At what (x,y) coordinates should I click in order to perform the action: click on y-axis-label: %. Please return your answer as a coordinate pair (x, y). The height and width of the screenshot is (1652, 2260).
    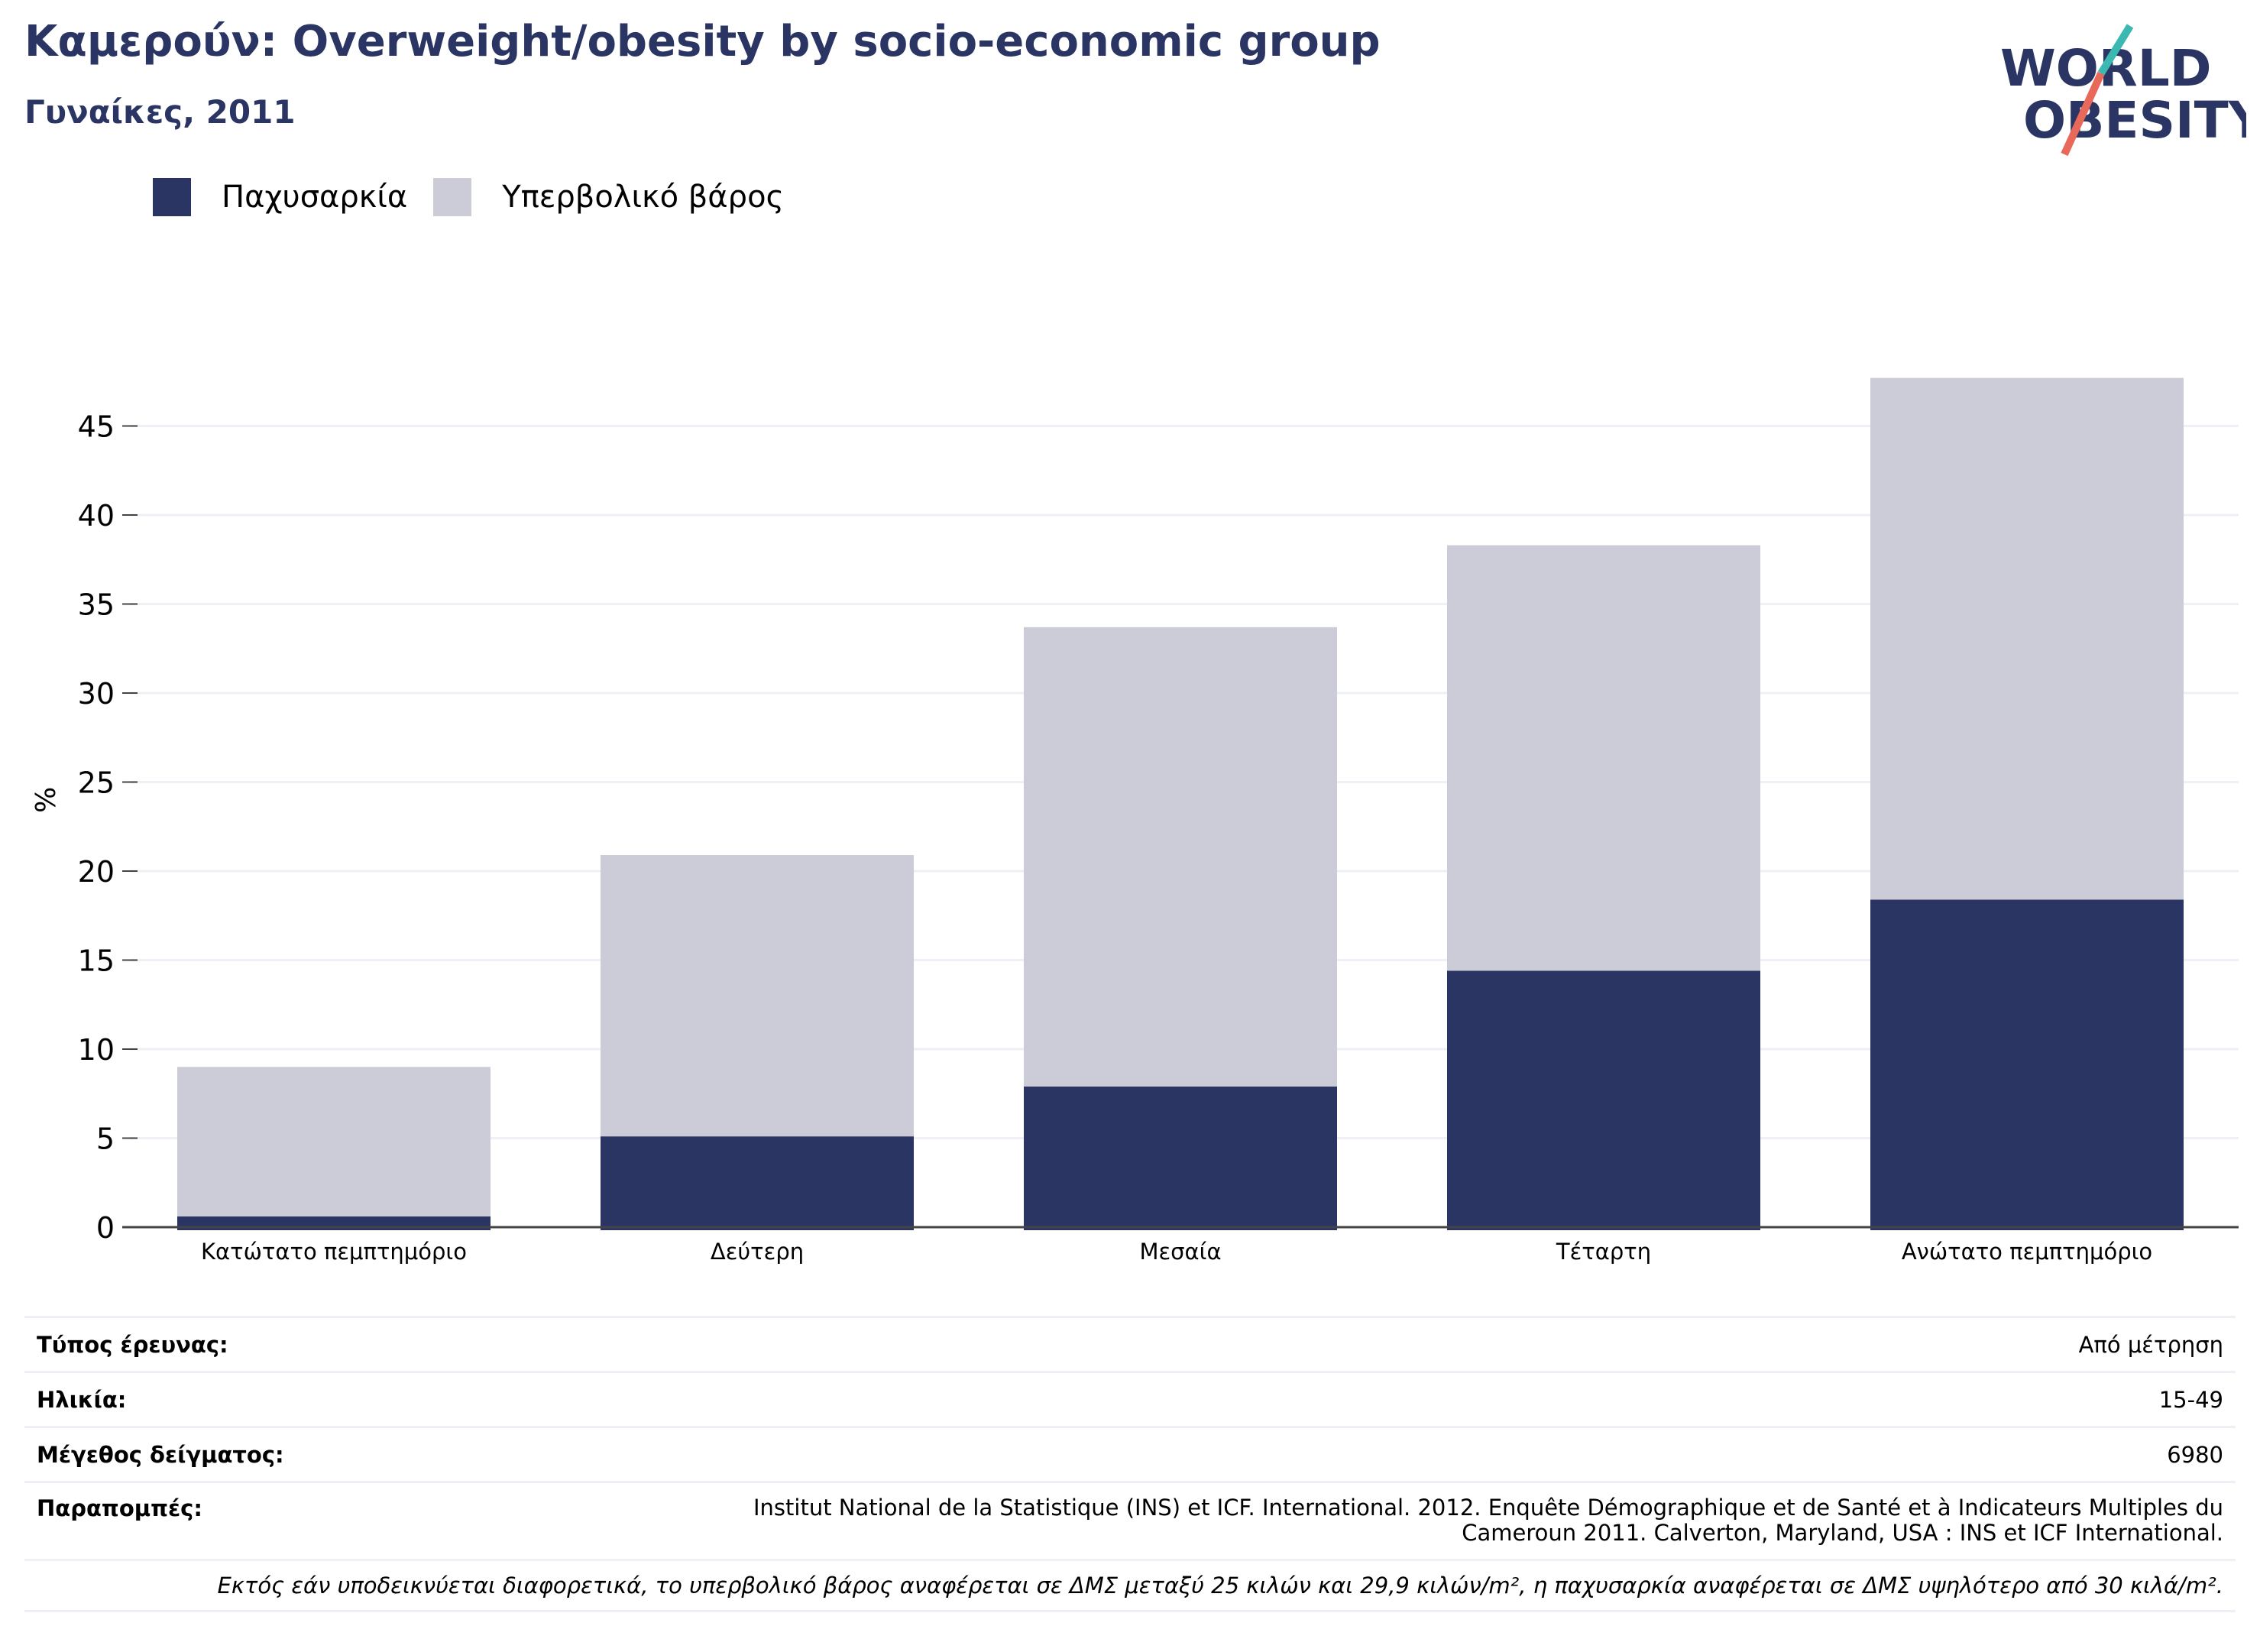
    Looking at the image, I should click on (46, 800).